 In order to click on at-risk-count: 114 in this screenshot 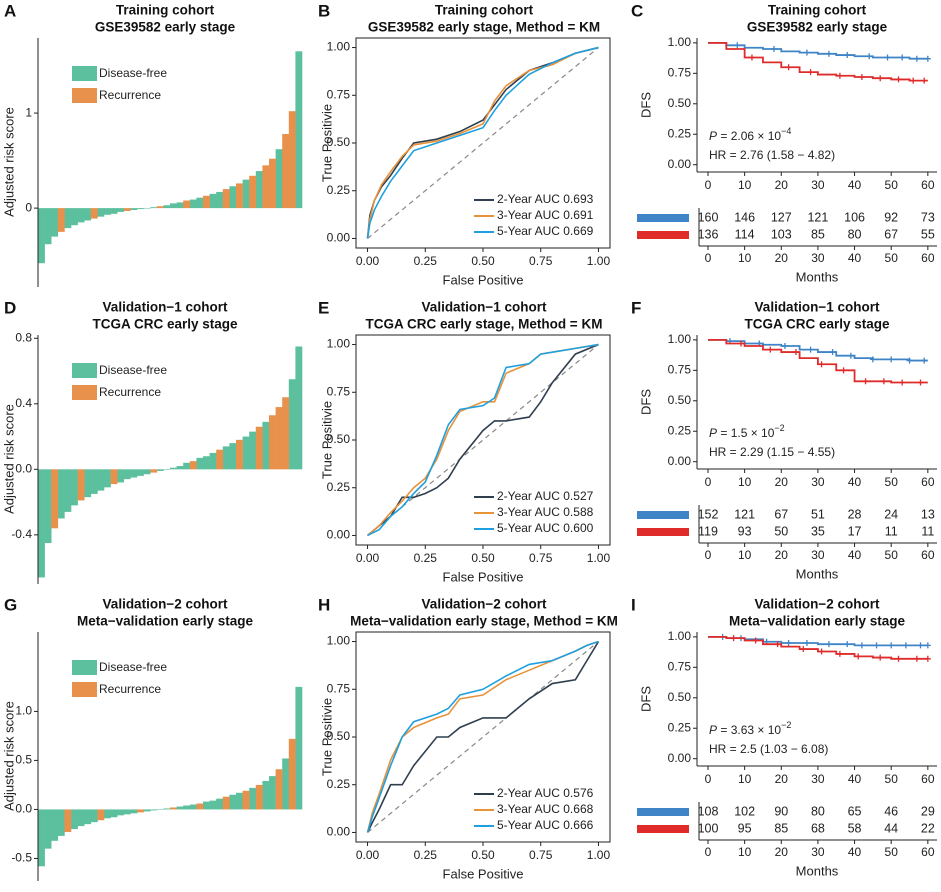, I will do `click(745, 234)`.